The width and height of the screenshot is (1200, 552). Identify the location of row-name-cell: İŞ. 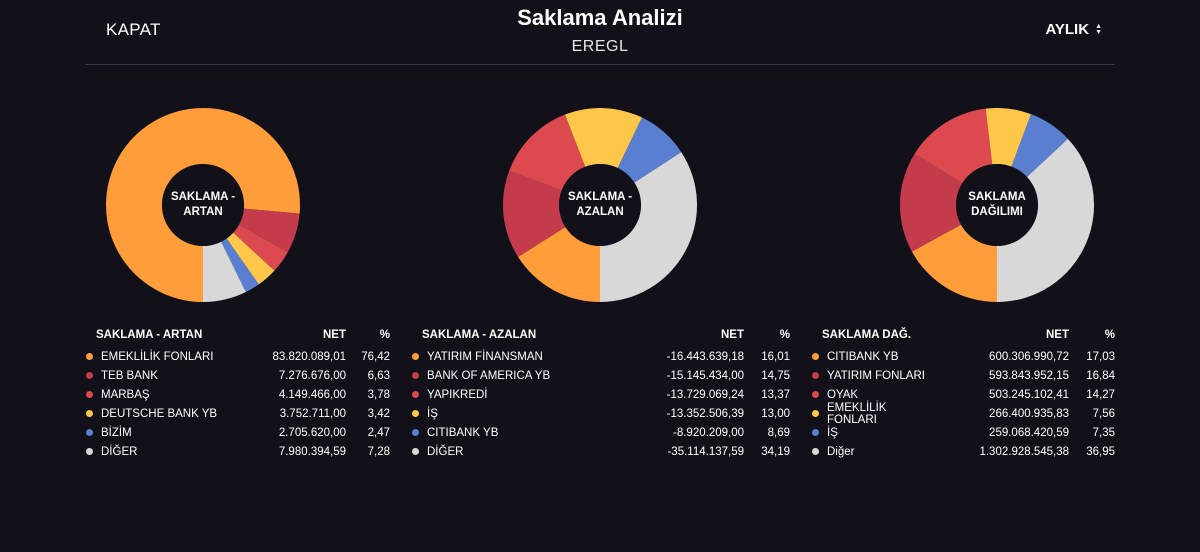
(875, 433).